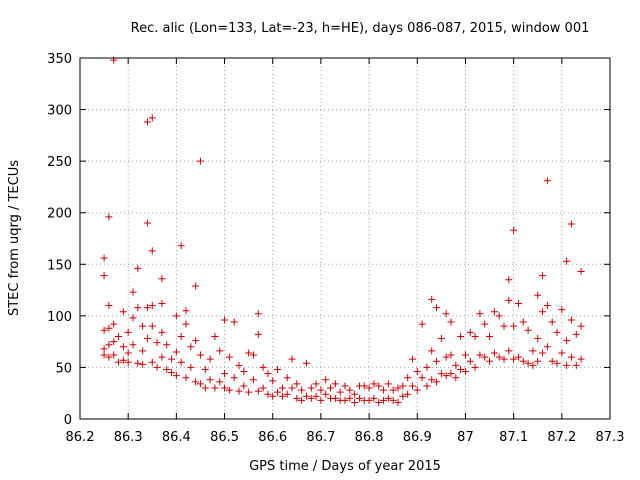  Describe the element at coordinates (59, 59) in the screenshot. I see `y-tick-label: 350` at that location.